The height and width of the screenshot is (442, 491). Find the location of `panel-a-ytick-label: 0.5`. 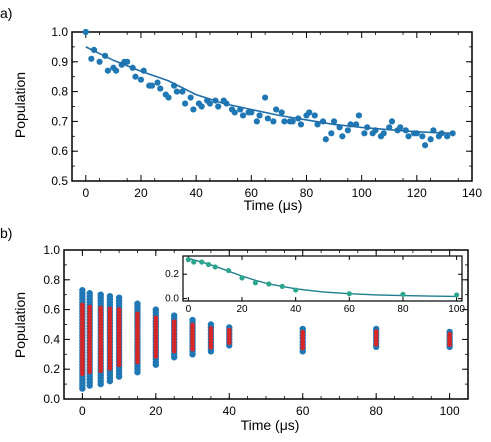

panel-a-ytick-label: 0.5 is located at coordinates (59, 181).